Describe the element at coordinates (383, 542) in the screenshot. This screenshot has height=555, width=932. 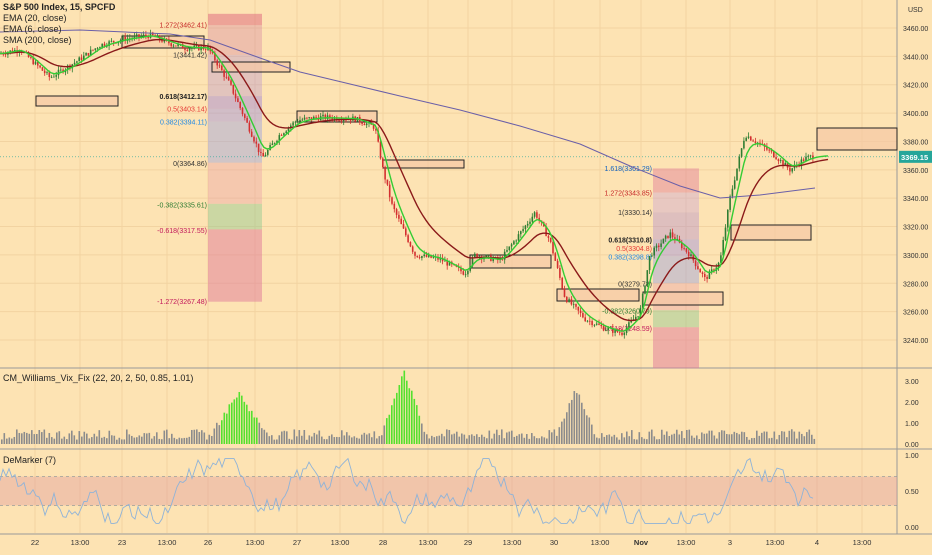
I see `x-tick-8: 28` at that location.